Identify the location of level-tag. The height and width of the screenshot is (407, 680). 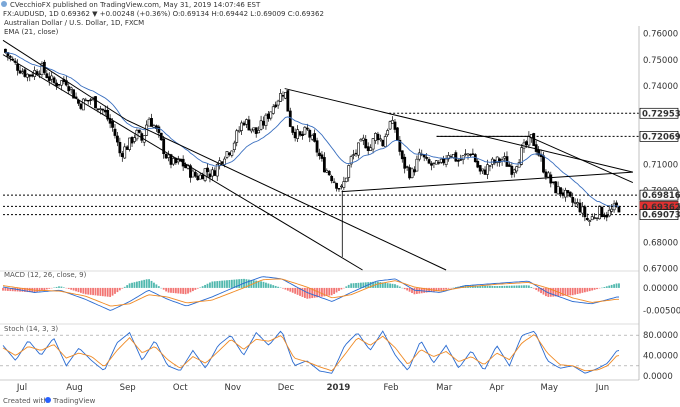
(659, 195).